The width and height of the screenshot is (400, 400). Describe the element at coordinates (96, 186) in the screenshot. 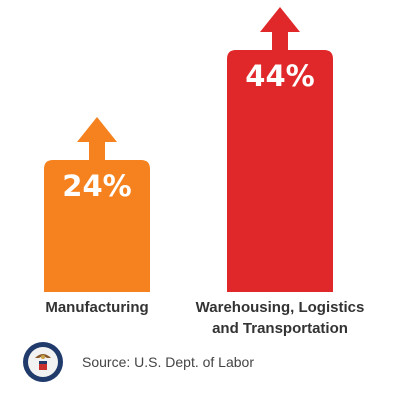

I see `bar-value-label-0: 24%` at that location.